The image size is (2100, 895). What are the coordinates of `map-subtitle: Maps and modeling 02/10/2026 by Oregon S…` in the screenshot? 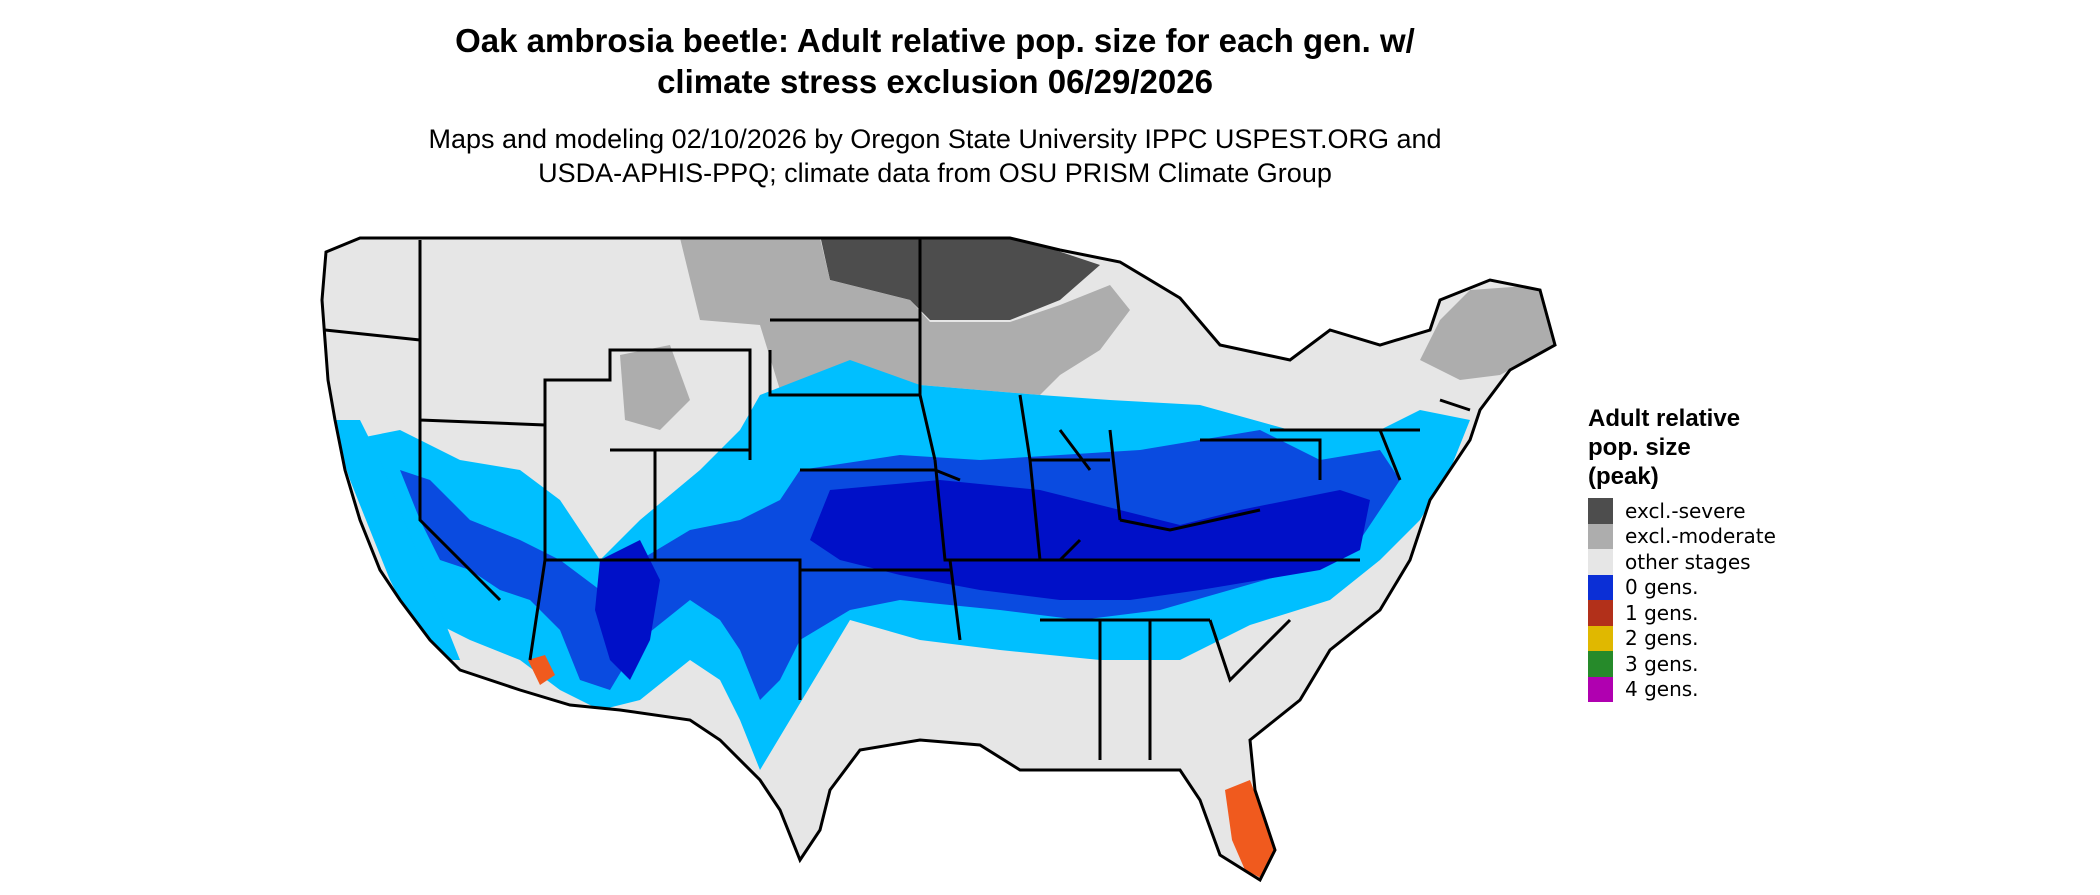 It's located at (935, 156).